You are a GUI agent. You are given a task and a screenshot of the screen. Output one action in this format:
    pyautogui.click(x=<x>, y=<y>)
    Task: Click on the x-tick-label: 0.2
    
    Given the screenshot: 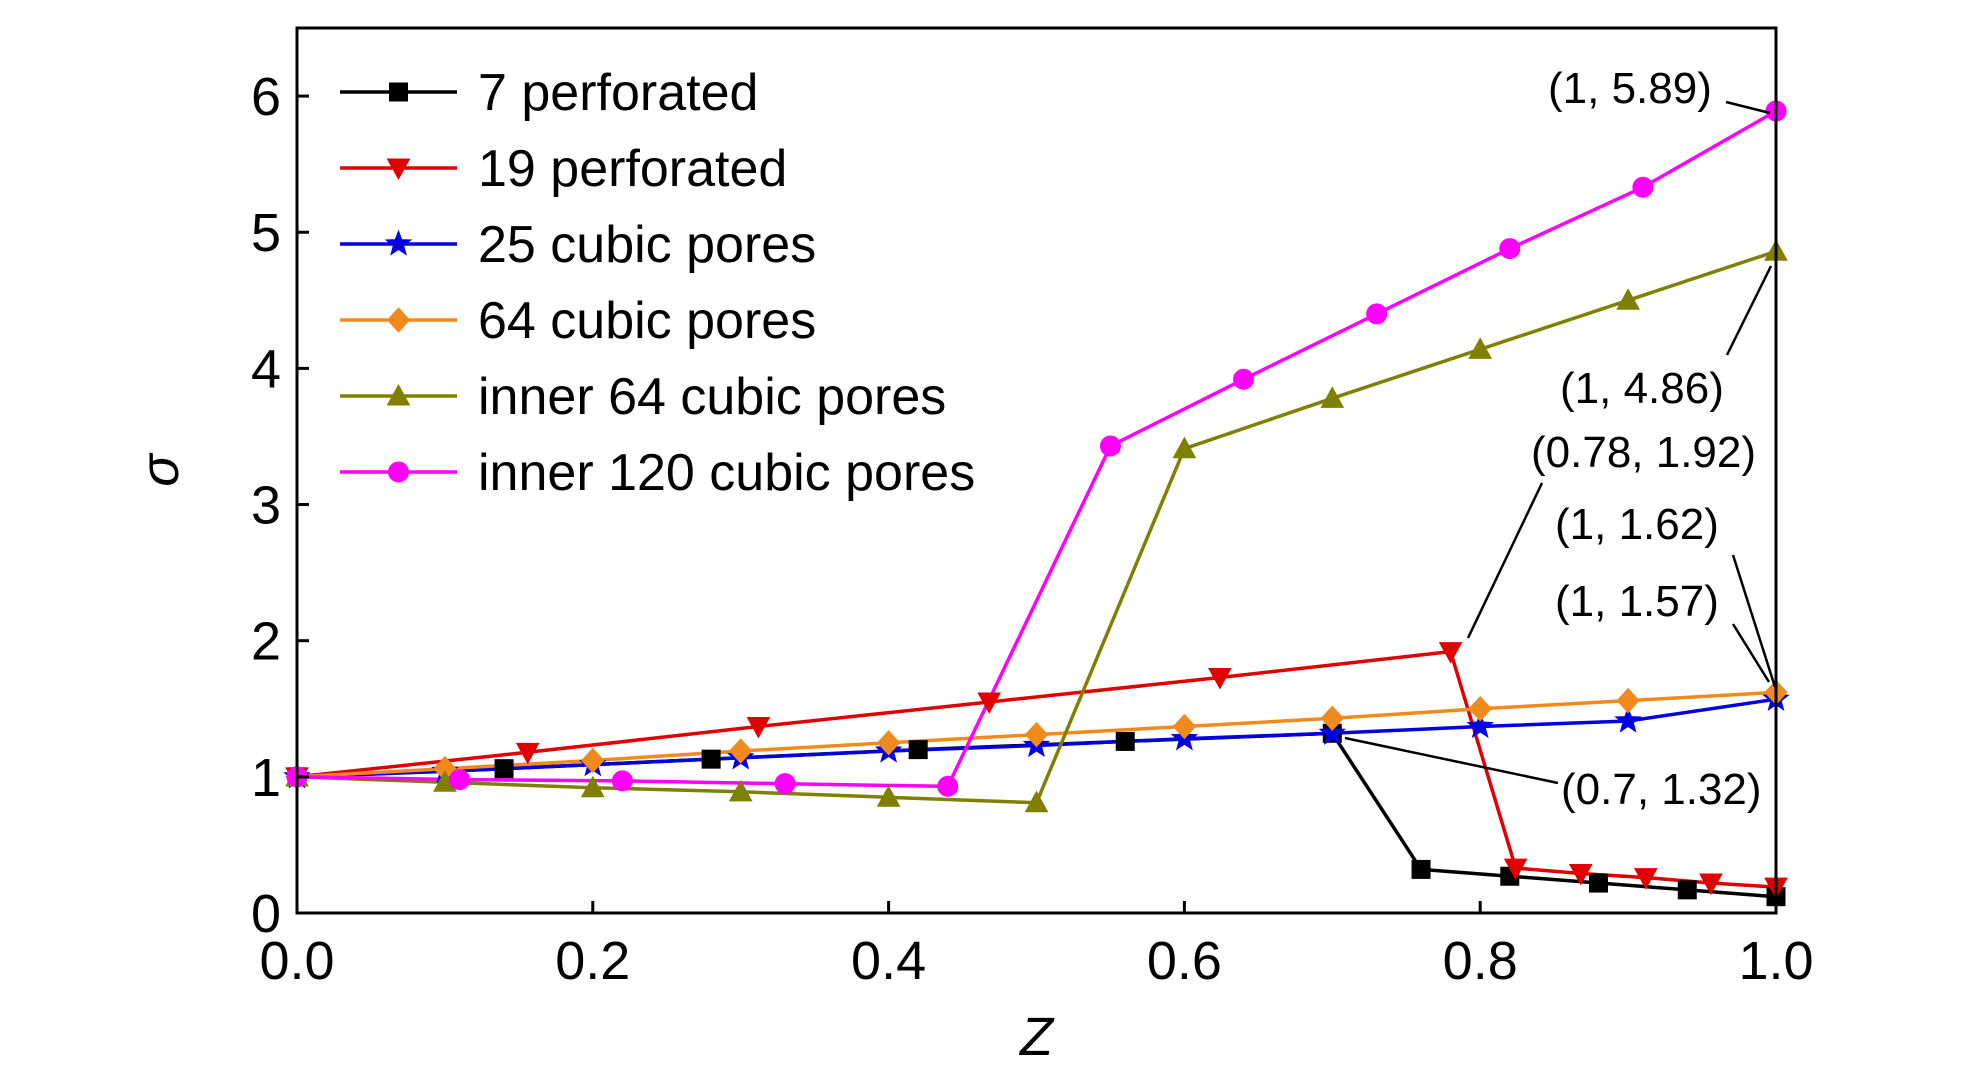 What is the action you would take?
    pyautogui.click(x=592, y=961)
    